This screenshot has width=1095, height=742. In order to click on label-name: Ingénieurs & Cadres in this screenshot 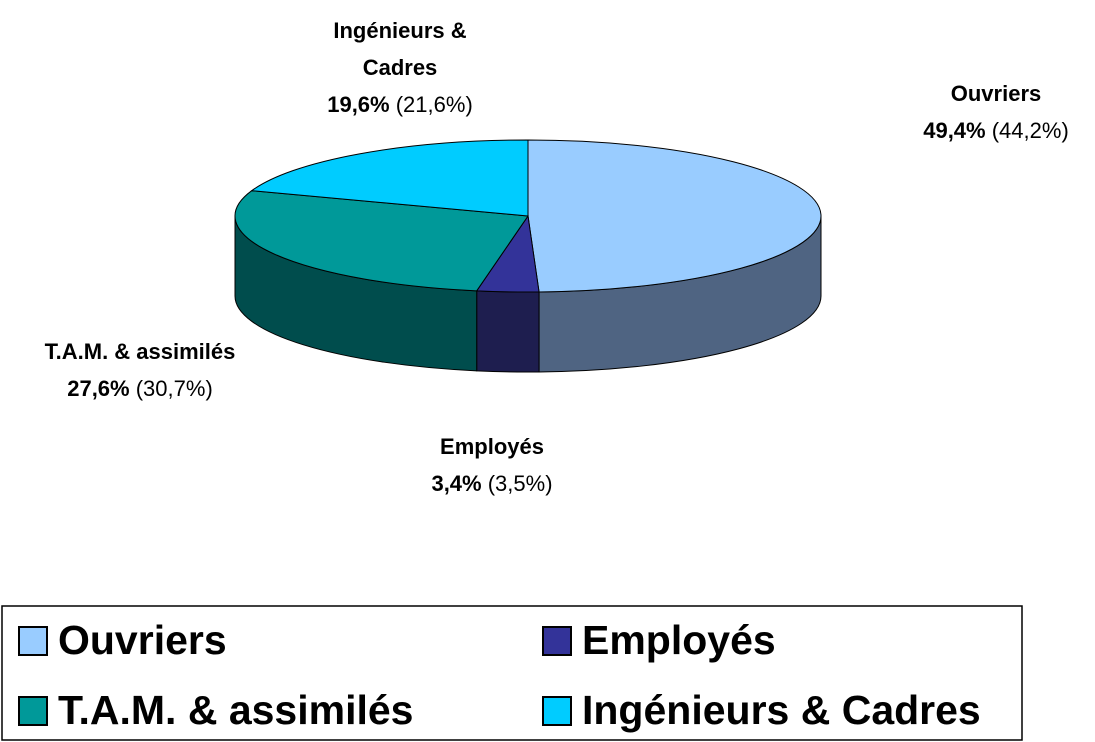, I will do `click(400, 49)`.